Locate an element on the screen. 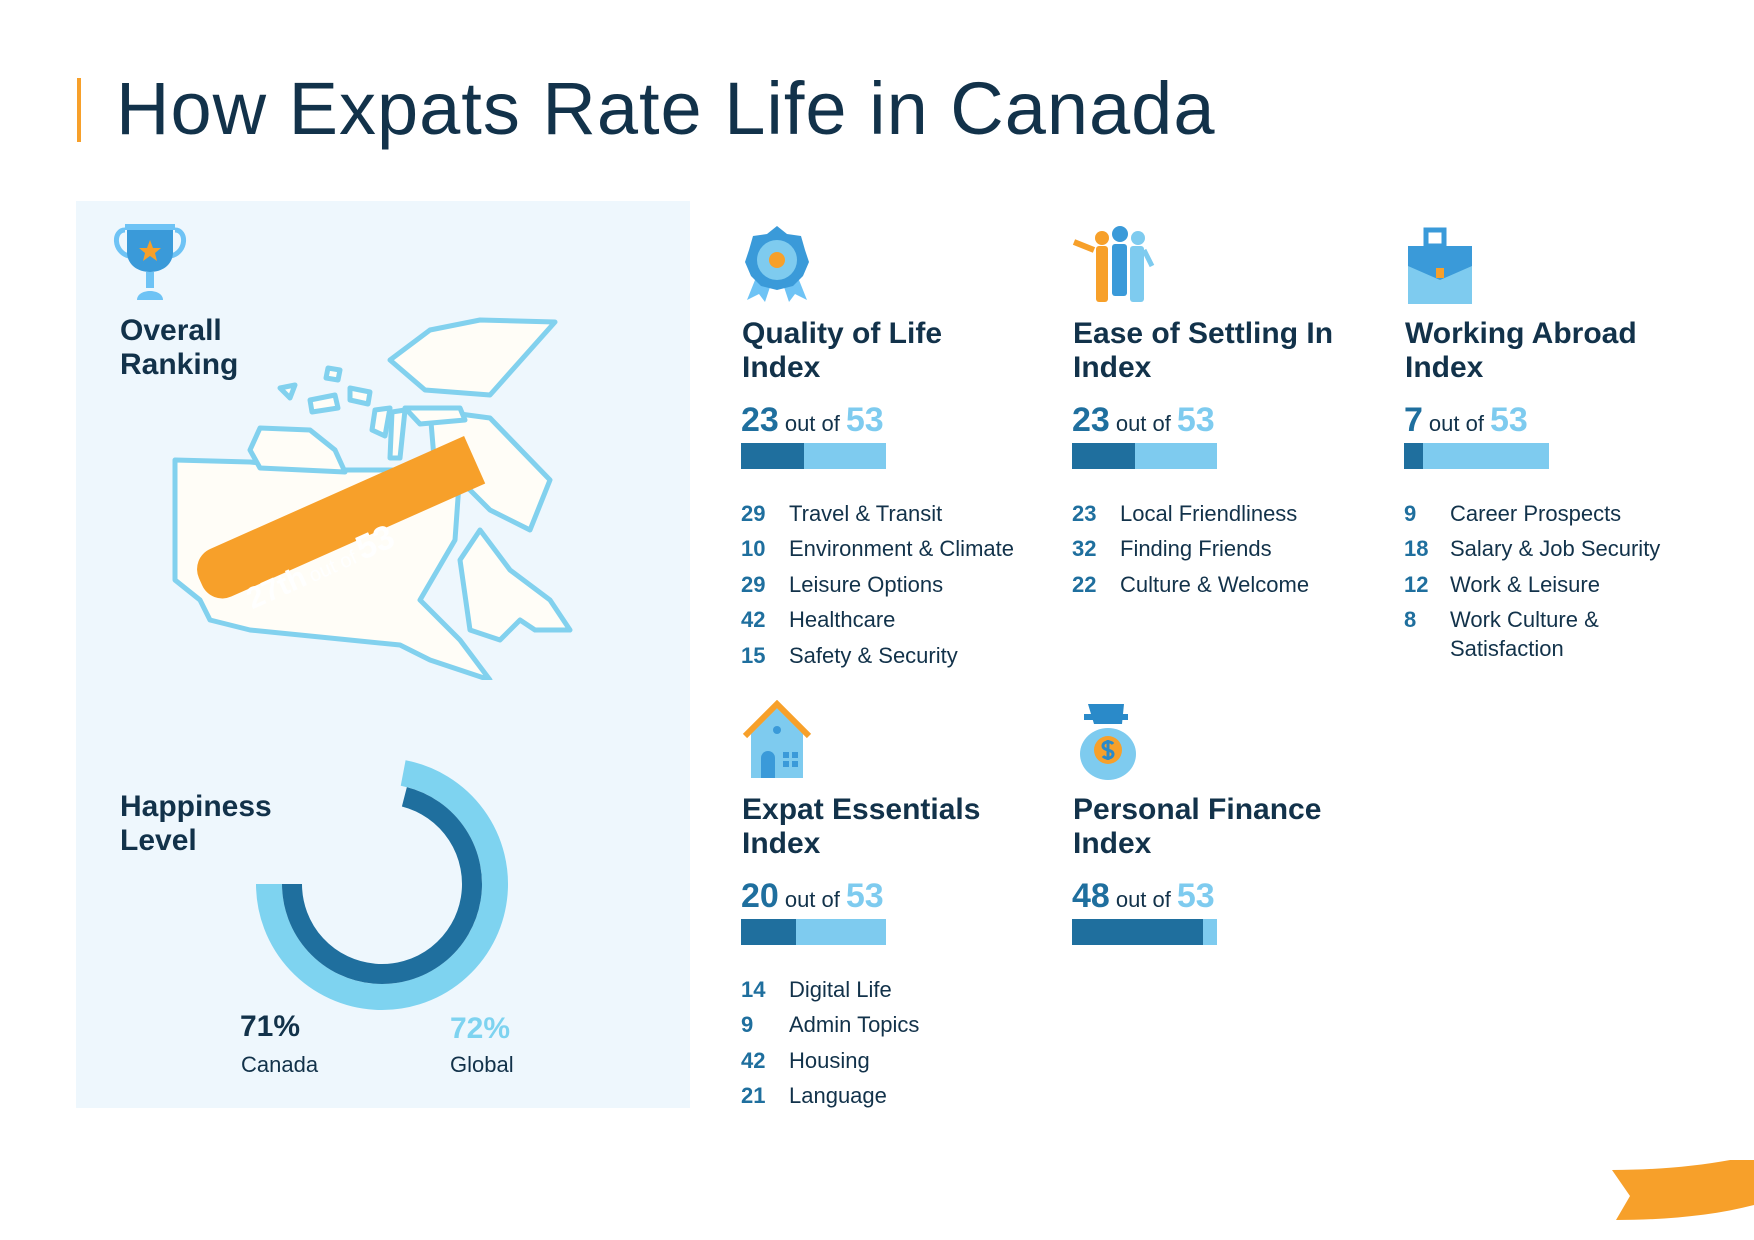 The image size is (1754, 1240). sub-rank: 15 is located at coordinates (753, 655).